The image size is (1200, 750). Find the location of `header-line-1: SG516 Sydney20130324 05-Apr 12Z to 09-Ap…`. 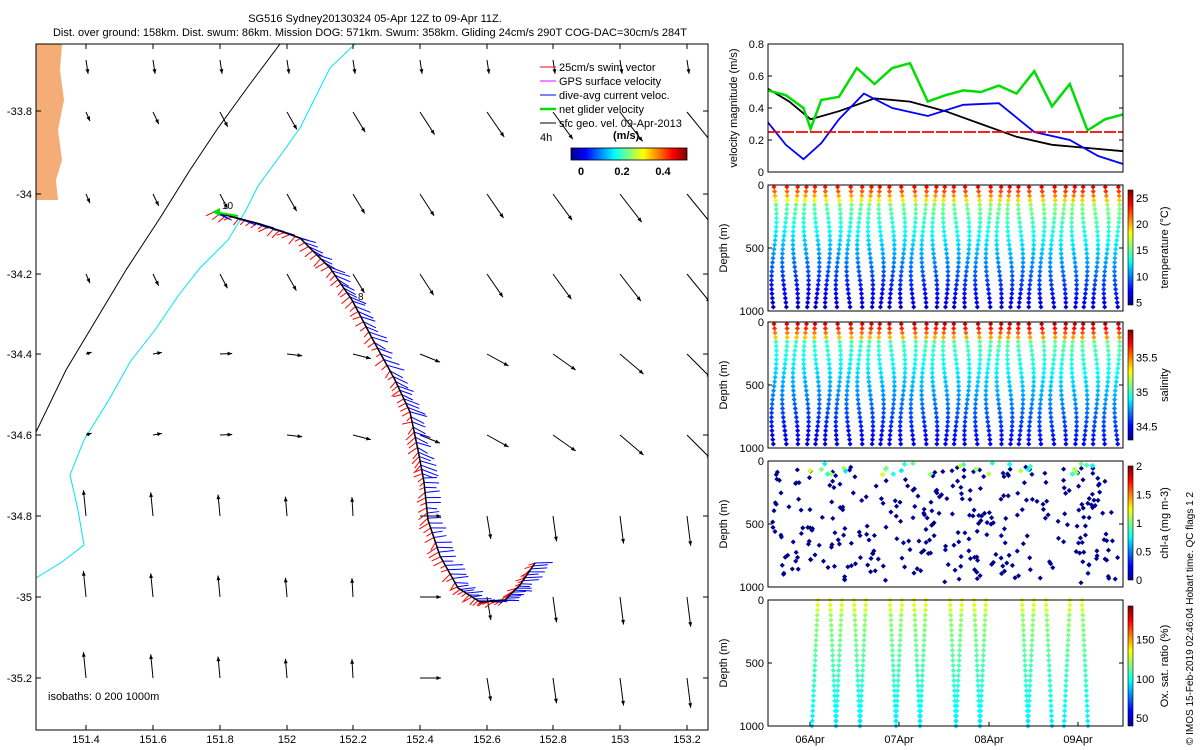

header-line-1: SG516 Sydney20130324 05-Apr 12Z to 09-Ap… is located at coordinates (375, 19).